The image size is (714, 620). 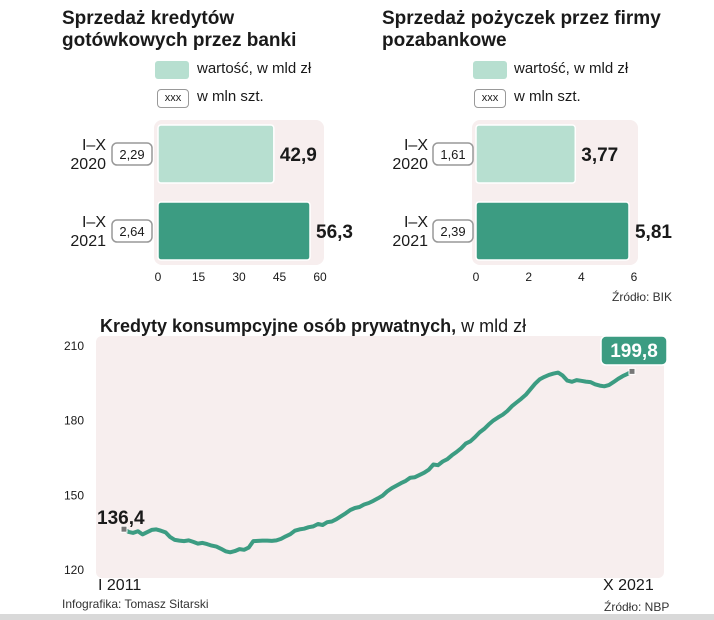 What do you see at coordinates (74, 495) in the screenshot?
I see `y-tick-label: 150` at bounding box center [74, 495].